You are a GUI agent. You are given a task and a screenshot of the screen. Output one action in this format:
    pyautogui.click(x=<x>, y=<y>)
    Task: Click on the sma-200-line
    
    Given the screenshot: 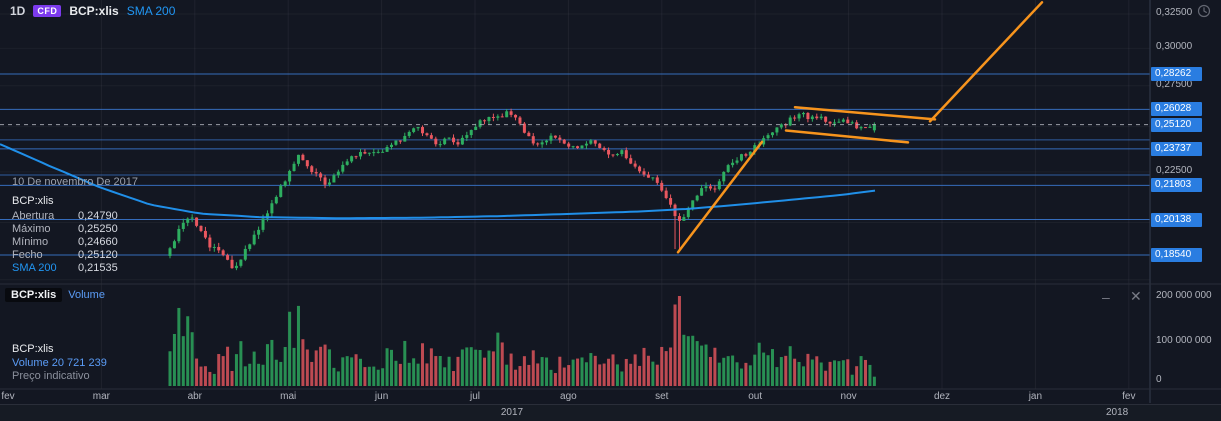 What is the action you would take?
    pyautogui.click(x=438, y=181)
    